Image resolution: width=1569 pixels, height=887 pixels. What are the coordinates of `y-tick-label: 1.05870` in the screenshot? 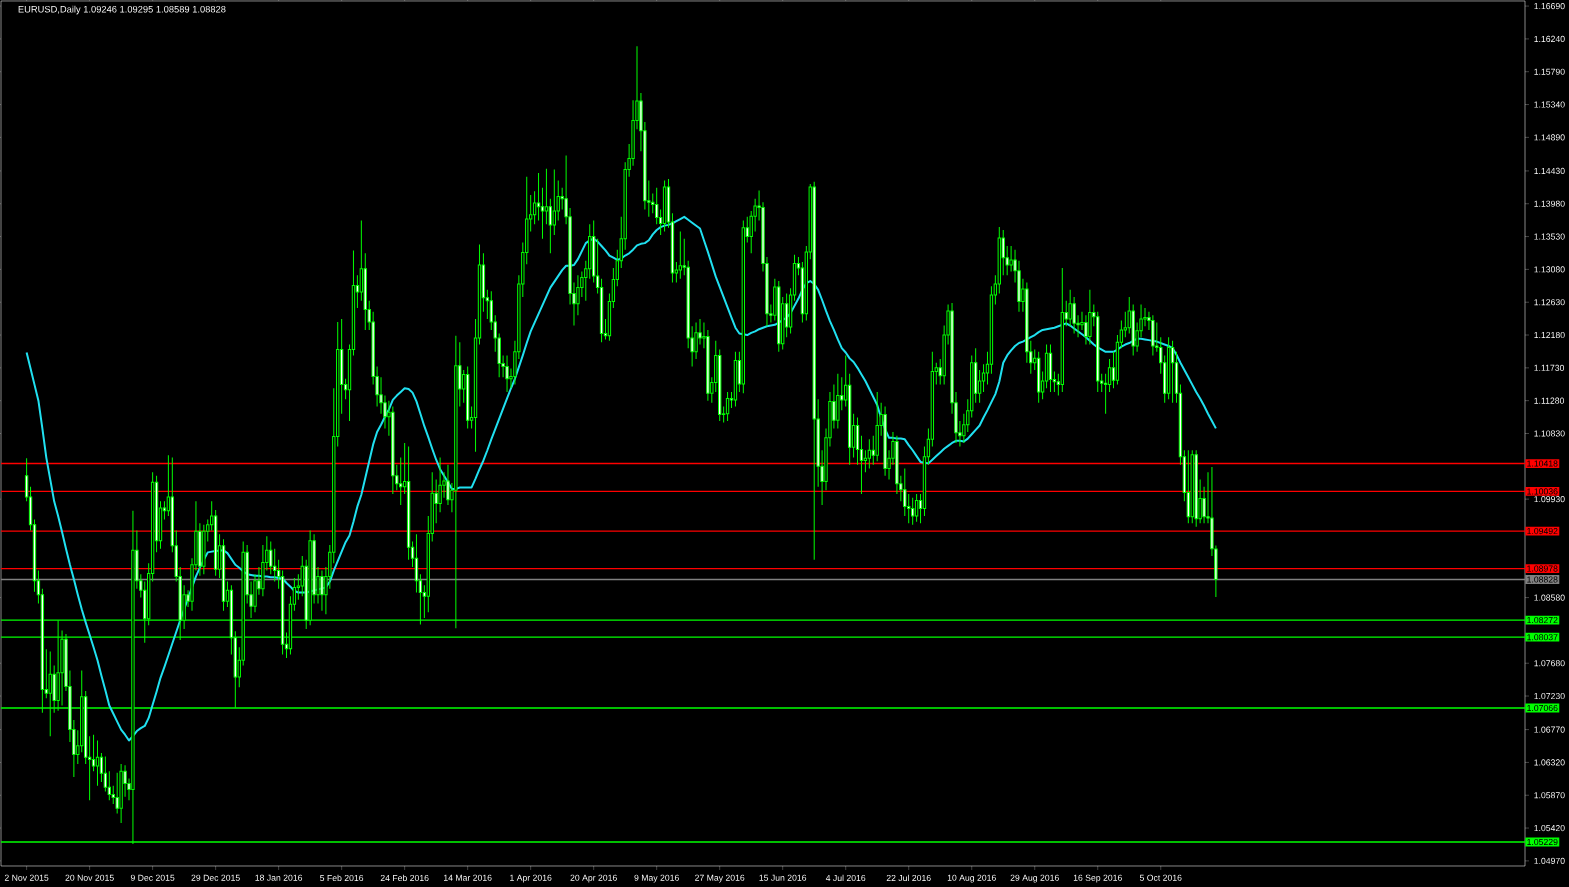 It's located at (1549, 795).